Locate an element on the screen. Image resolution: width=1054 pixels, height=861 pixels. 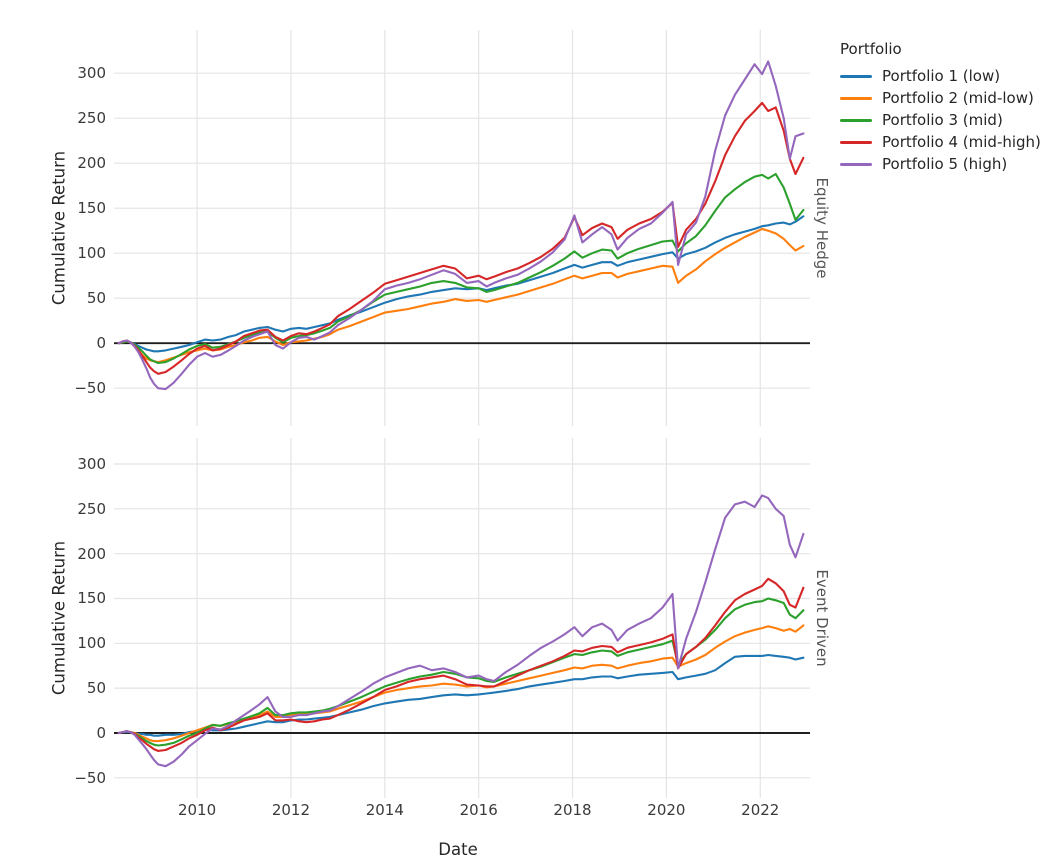
series-line-portfolio-4-mid-high- is located at coordinates (461, 664).